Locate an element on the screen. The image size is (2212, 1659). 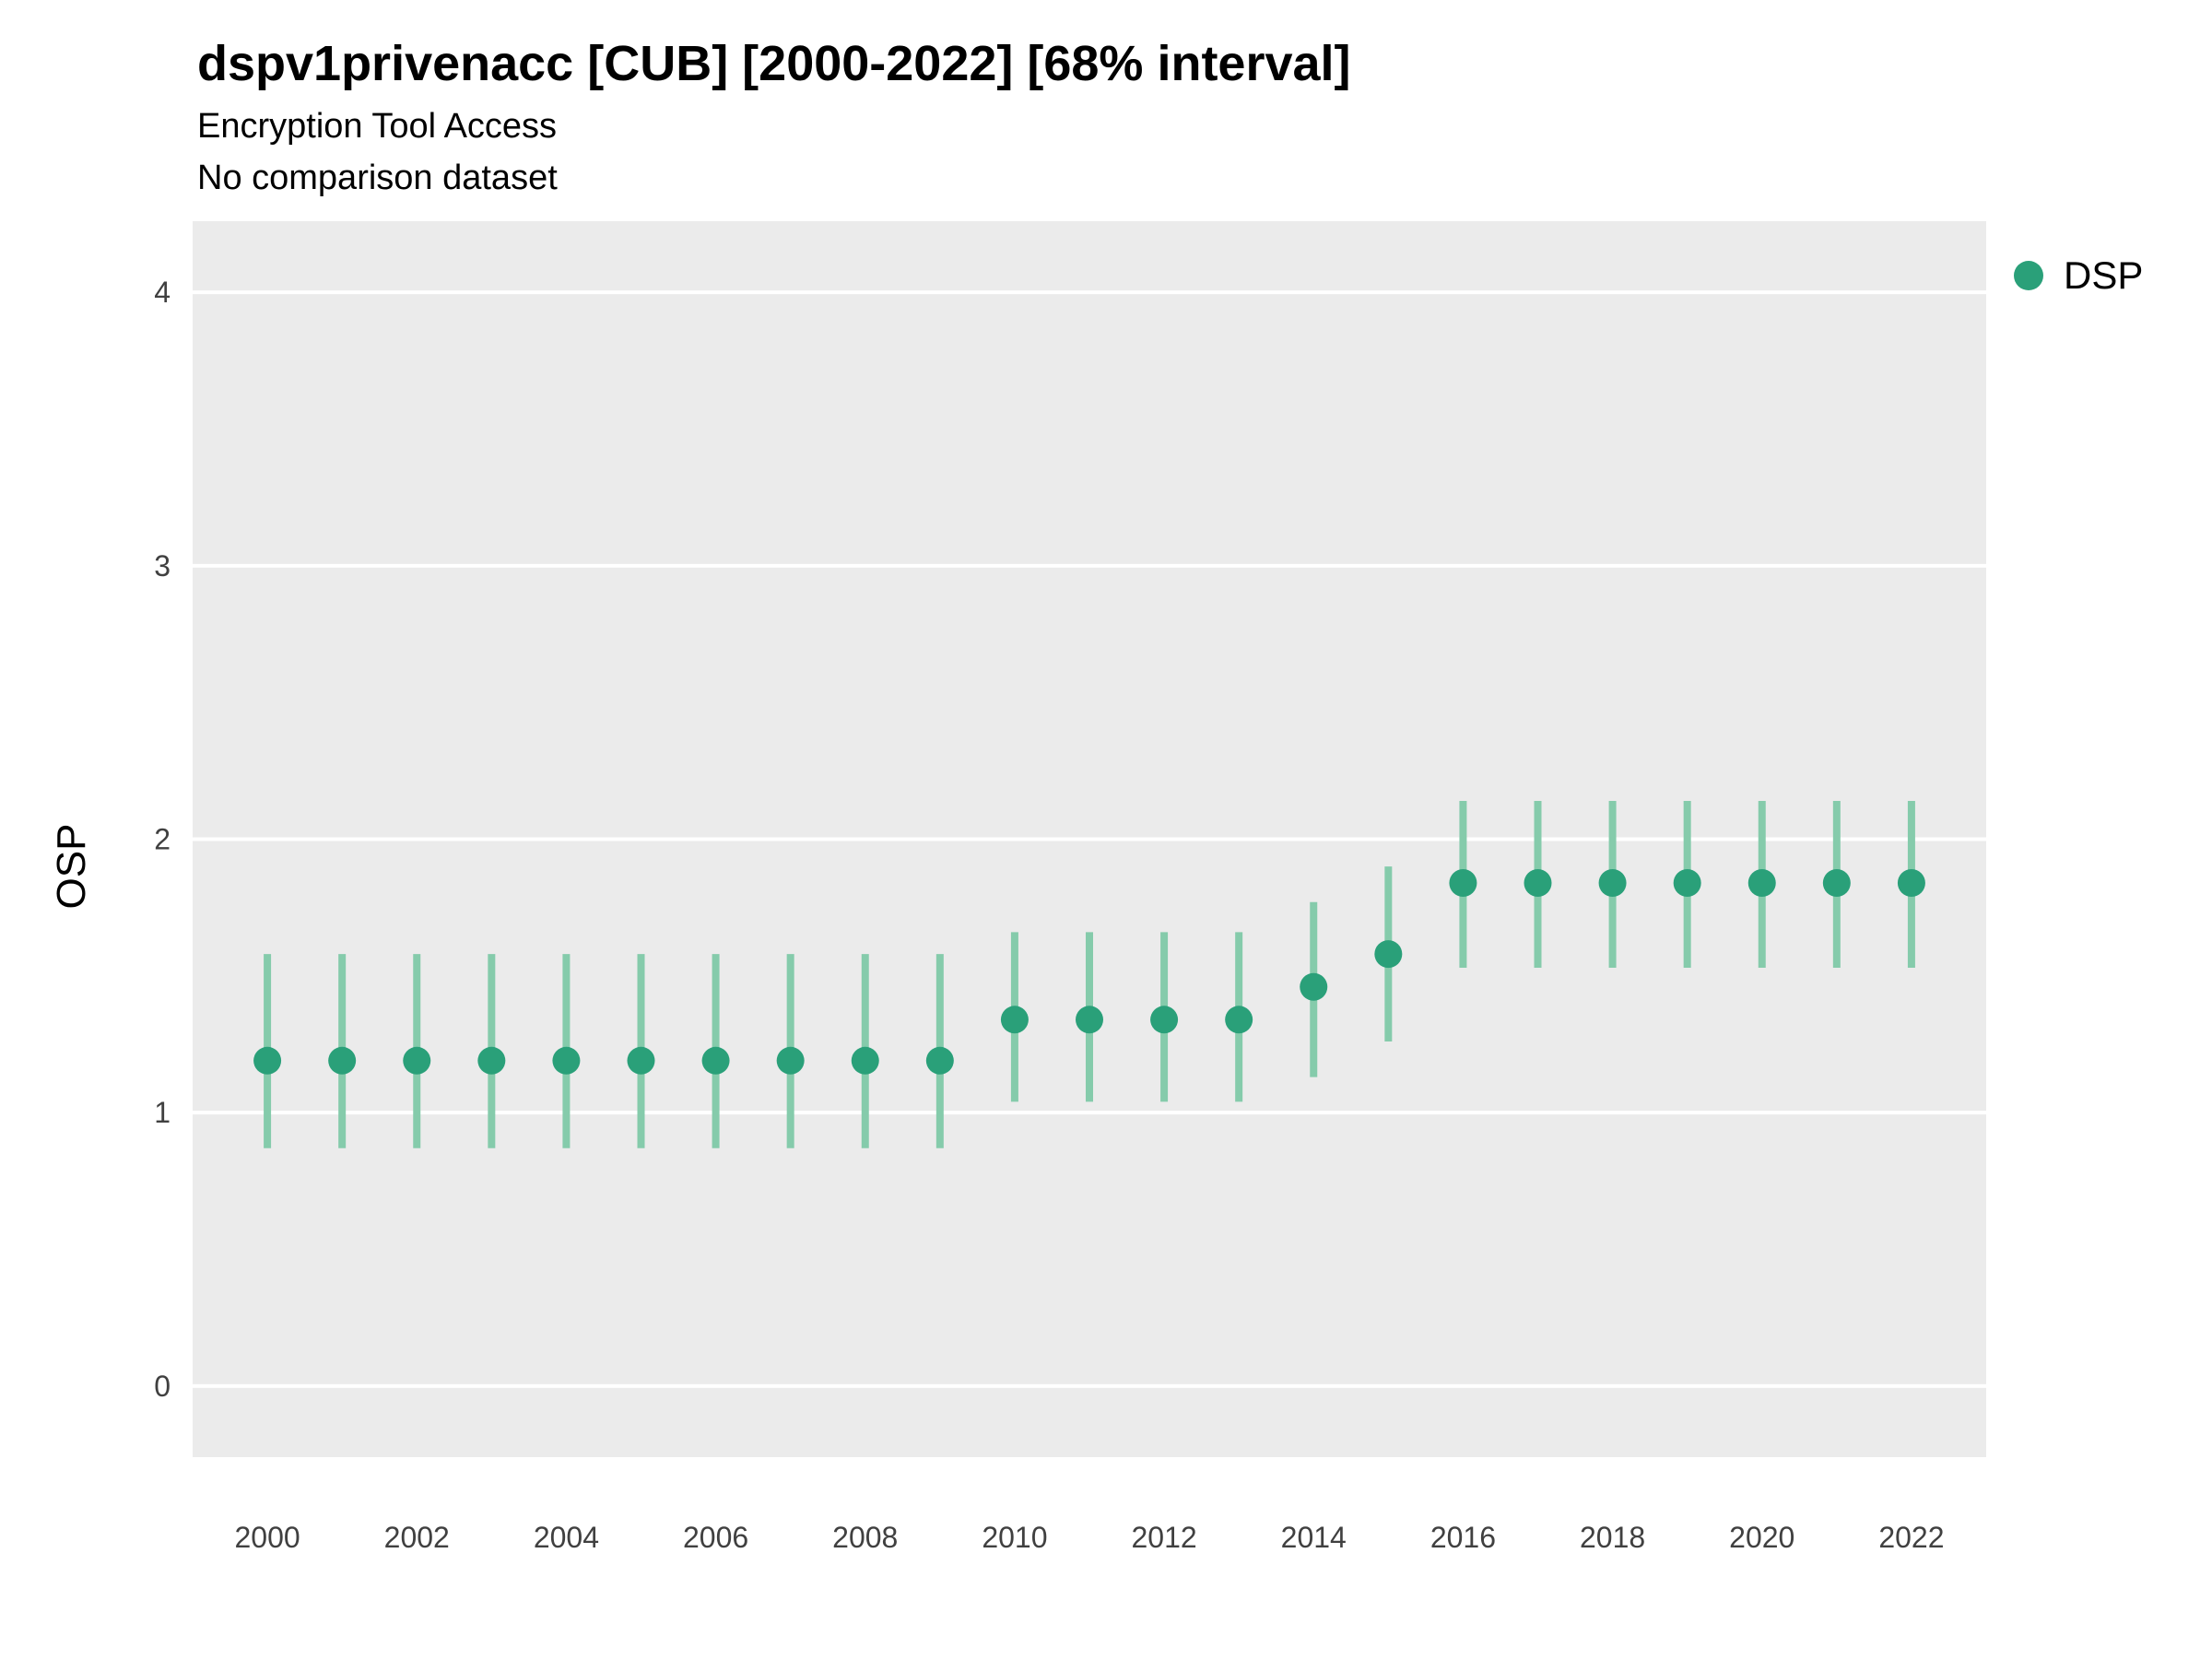
x-tick-label: 2000 is located at coordinates (267, 1537).